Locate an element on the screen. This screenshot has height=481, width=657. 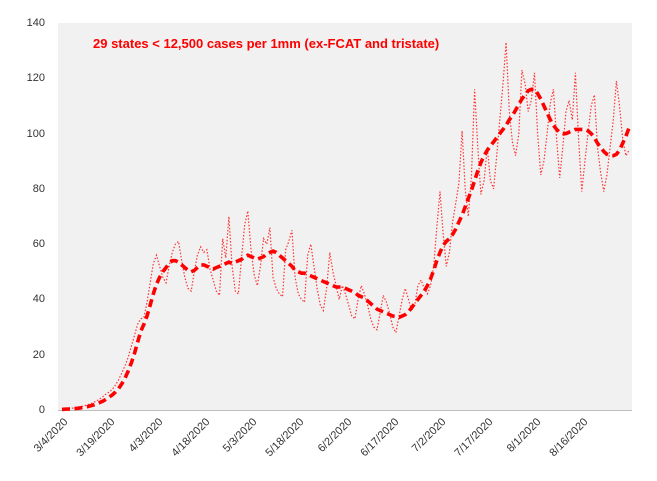
y-tick-label: 0 is located at coordinates (41, 410).